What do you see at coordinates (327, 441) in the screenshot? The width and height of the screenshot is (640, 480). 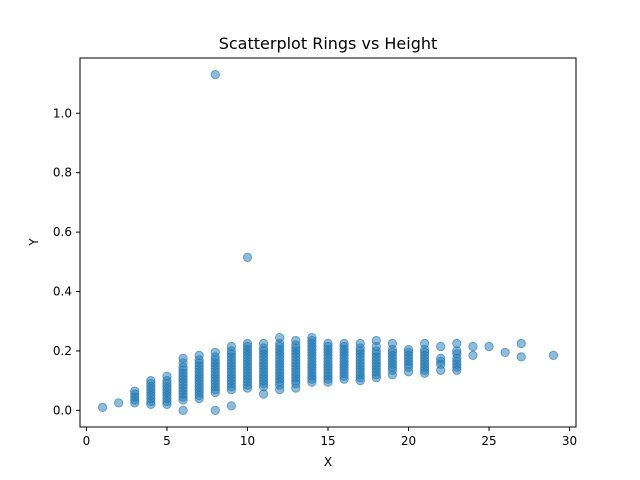 I see `x-tick-label: 15` at bounding box center [327, 441].